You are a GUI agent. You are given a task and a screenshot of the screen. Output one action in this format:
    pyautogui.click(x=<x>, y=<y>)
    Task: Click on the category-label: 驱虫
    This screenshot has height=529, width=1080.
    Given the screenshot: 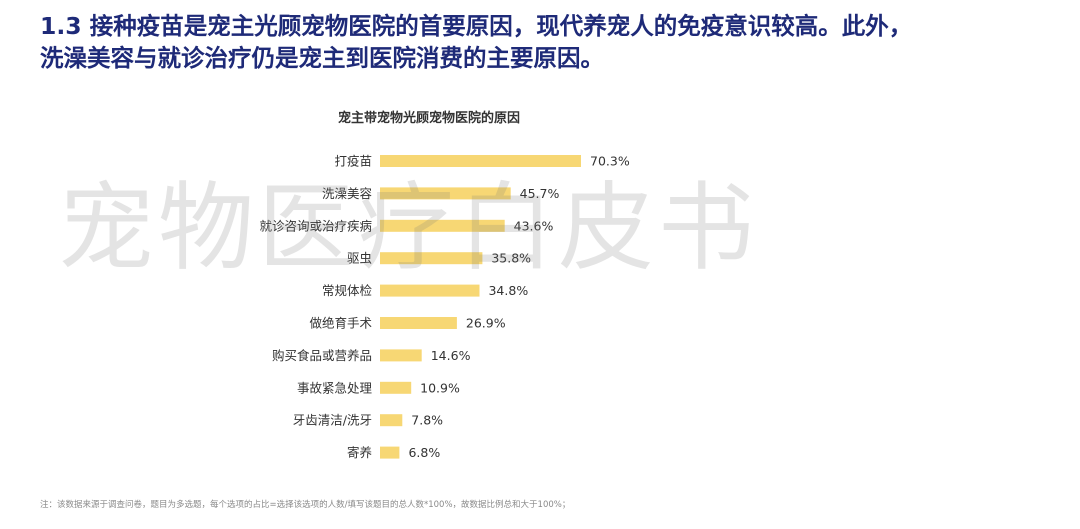 What is the action you would take?
    pyautogui.click(x=359, y=258)
    